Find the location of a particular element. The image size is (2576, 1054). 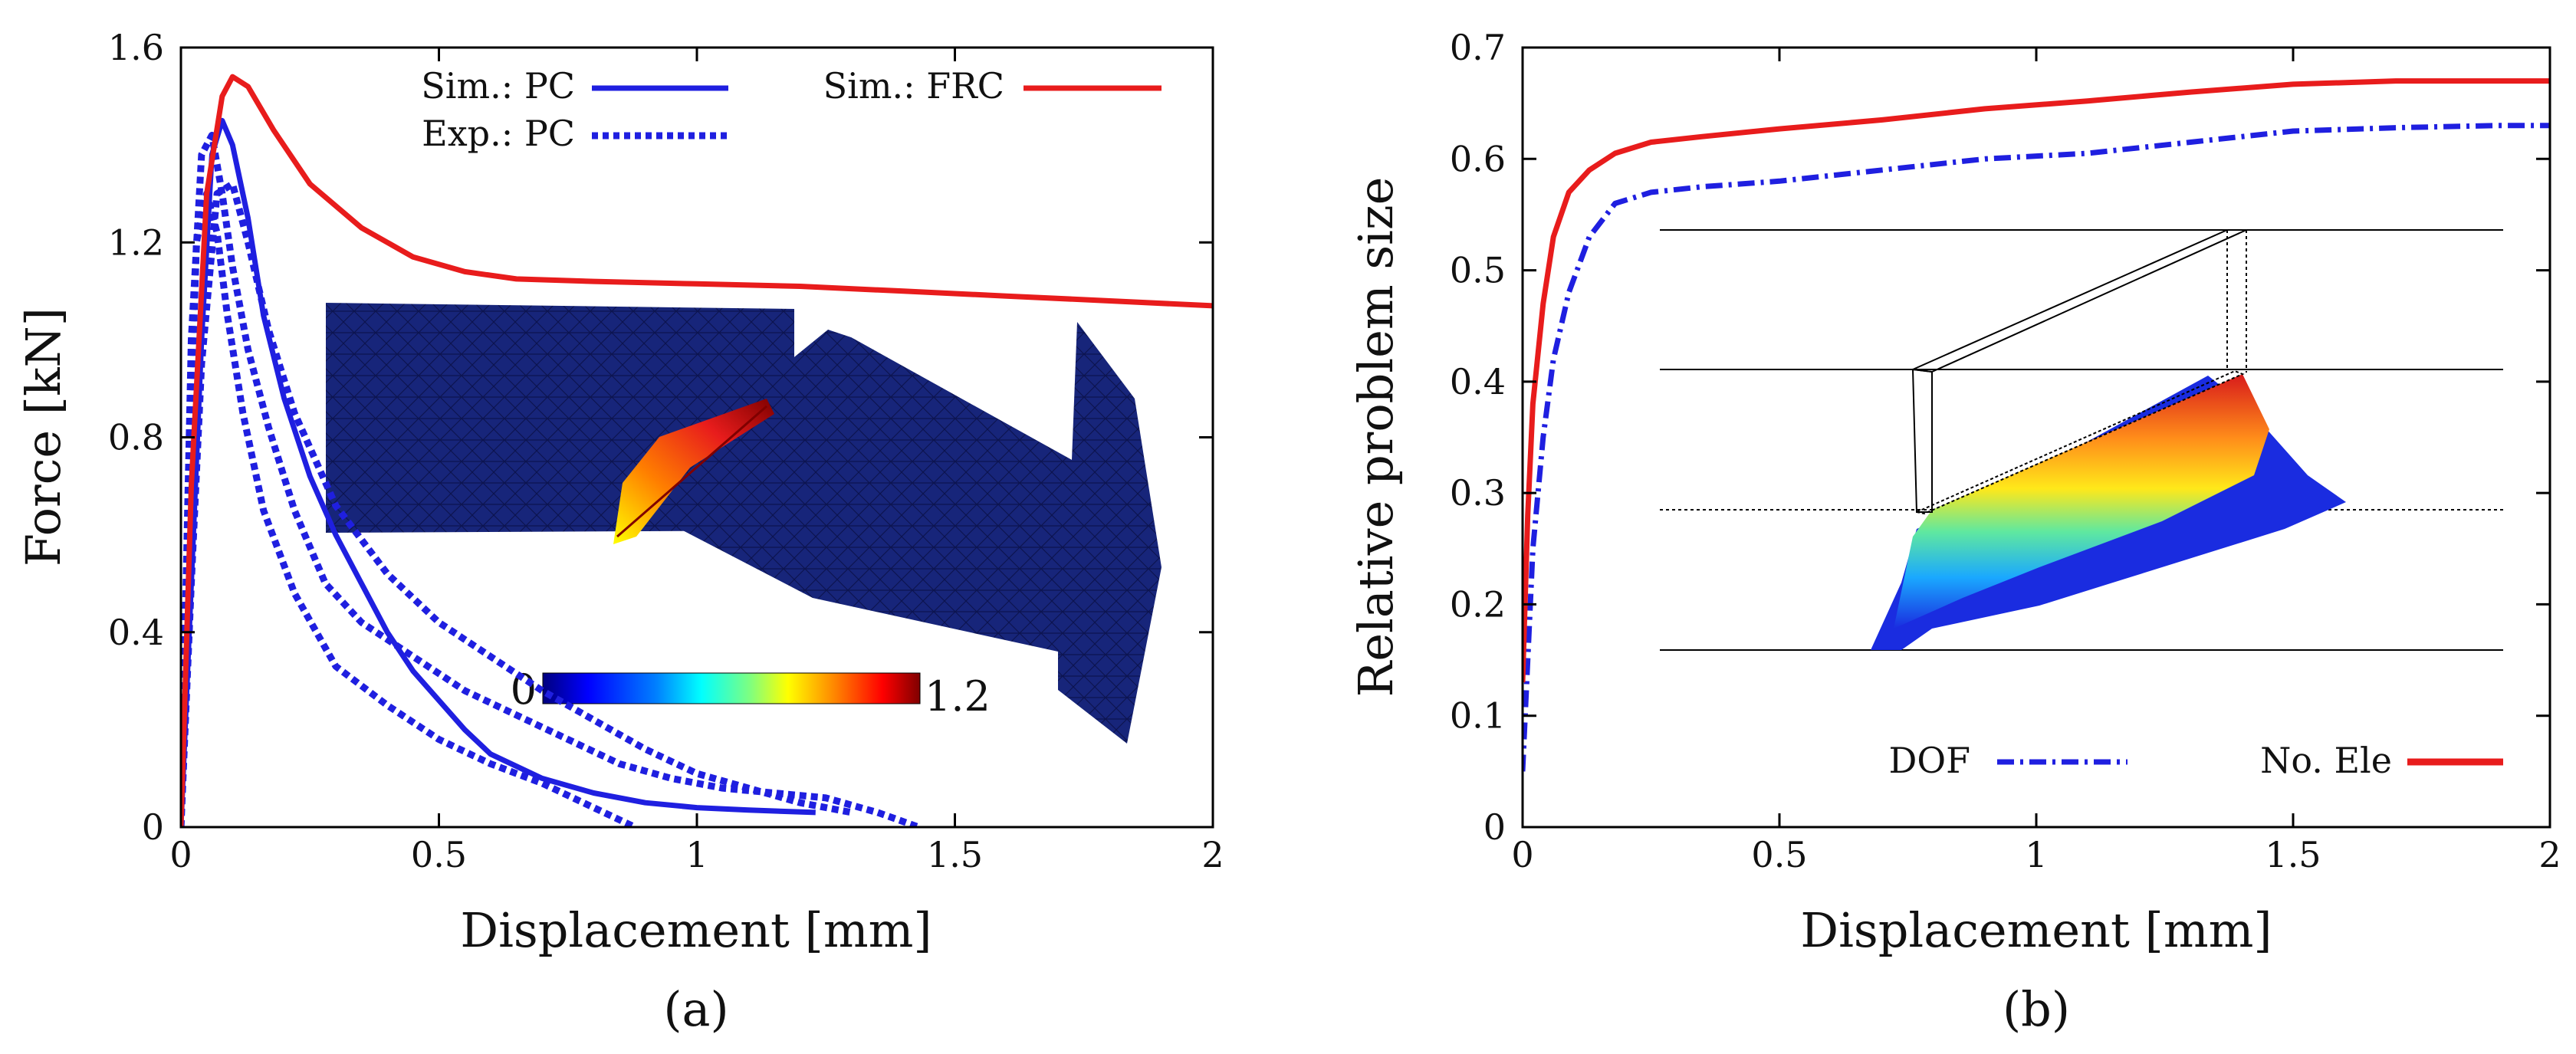

crack-zone-dashed is located at coordinates (2079, 442).